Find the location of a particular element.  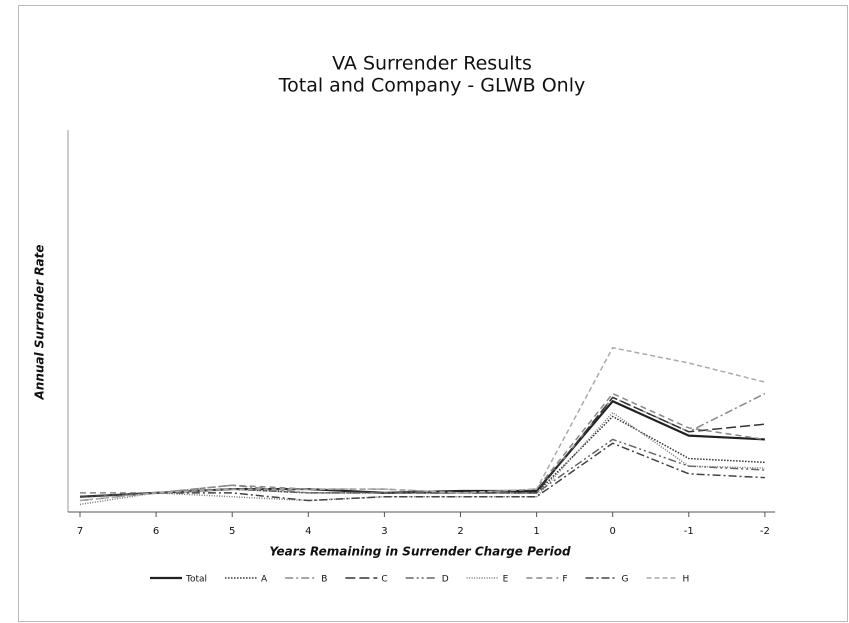

legend-label: F is located at coordinates (564, 580).